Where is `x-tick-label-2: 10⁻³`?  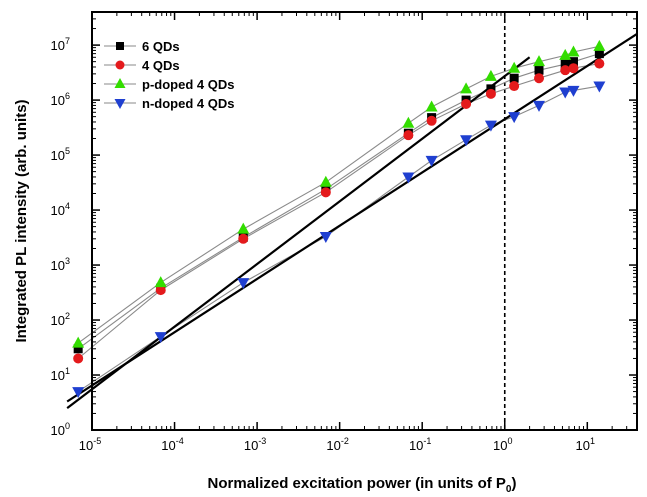
x-tick-label-2: 10⁻³ is located at coordinates (255, 444).